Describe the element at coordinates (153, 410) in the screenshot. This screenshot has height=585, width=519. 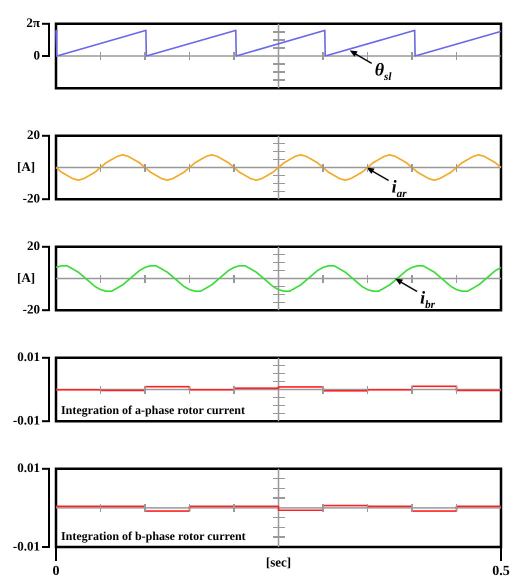
I see `text: Integration of a-phase rotor current` at that location.